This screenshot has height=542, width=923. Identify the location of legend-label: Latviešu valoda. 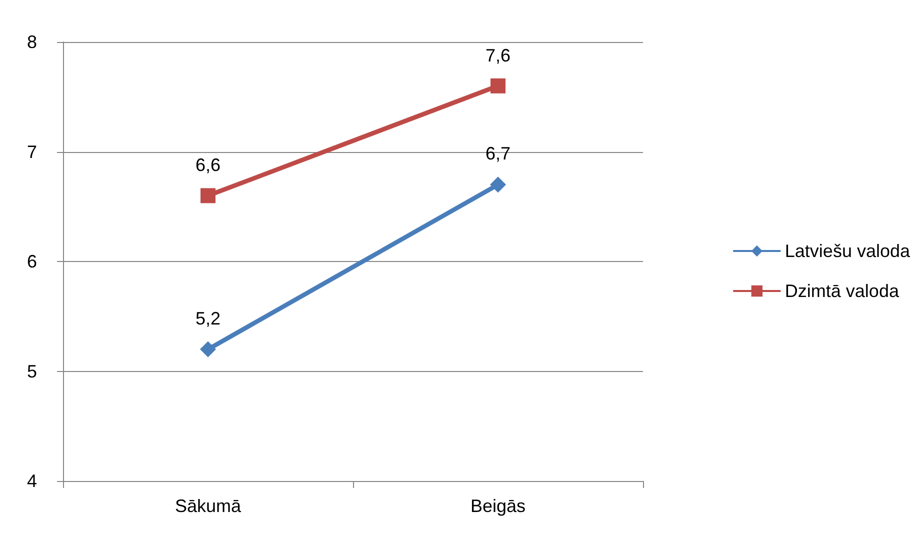
(847, 251).